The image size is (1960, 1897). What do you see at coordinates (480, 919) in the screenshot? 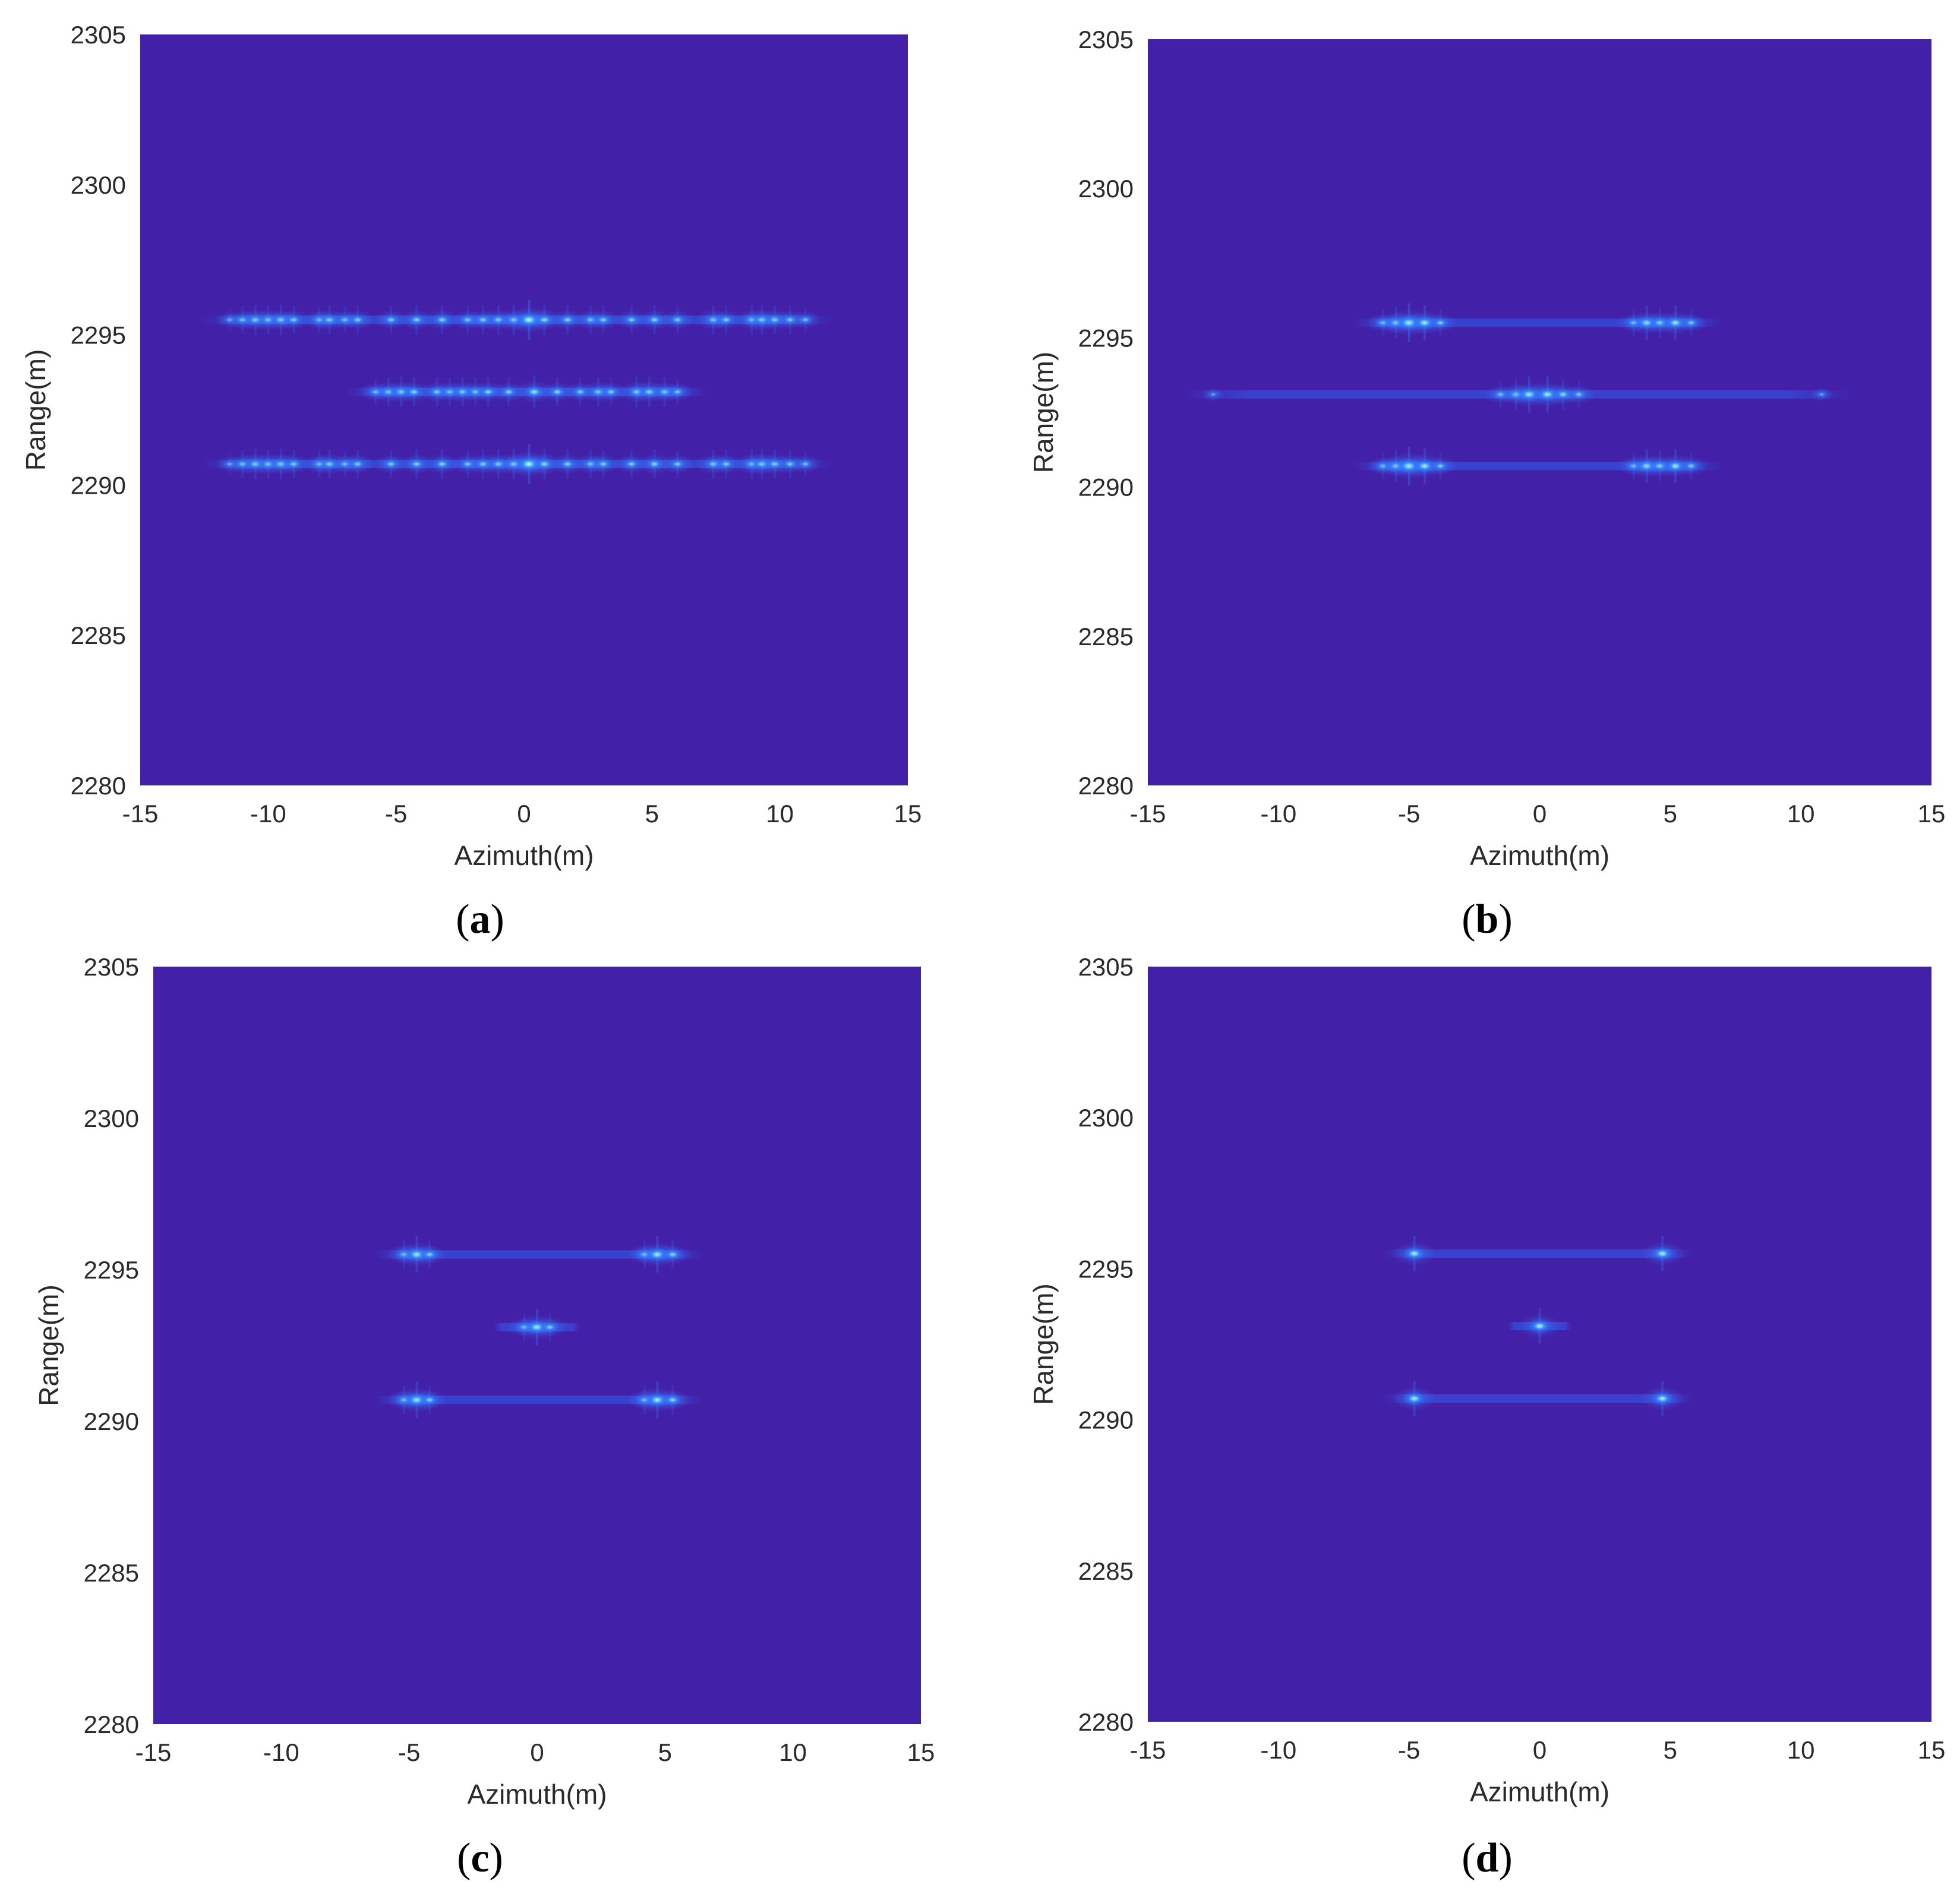
I see `panel-caption: (a)` at bounding box center [480, 919].